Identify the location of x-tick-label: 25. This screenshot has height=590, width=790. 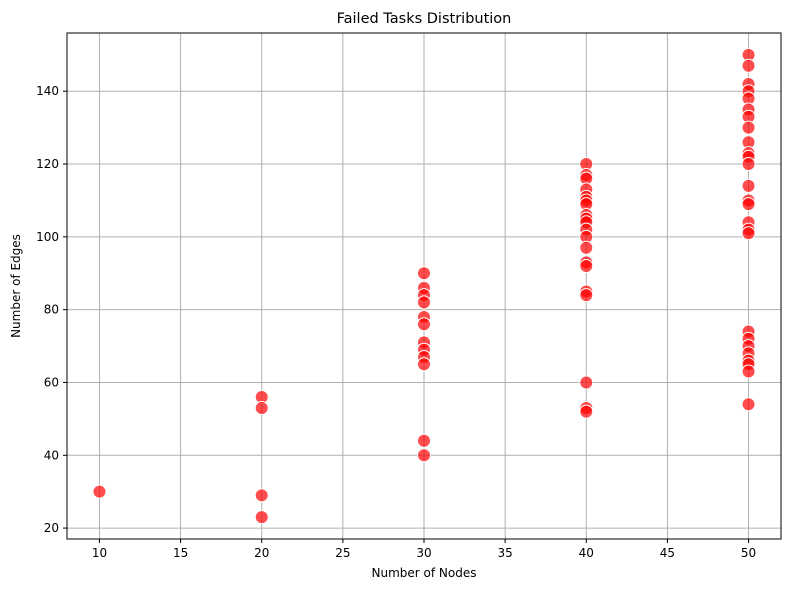
(342, 553).